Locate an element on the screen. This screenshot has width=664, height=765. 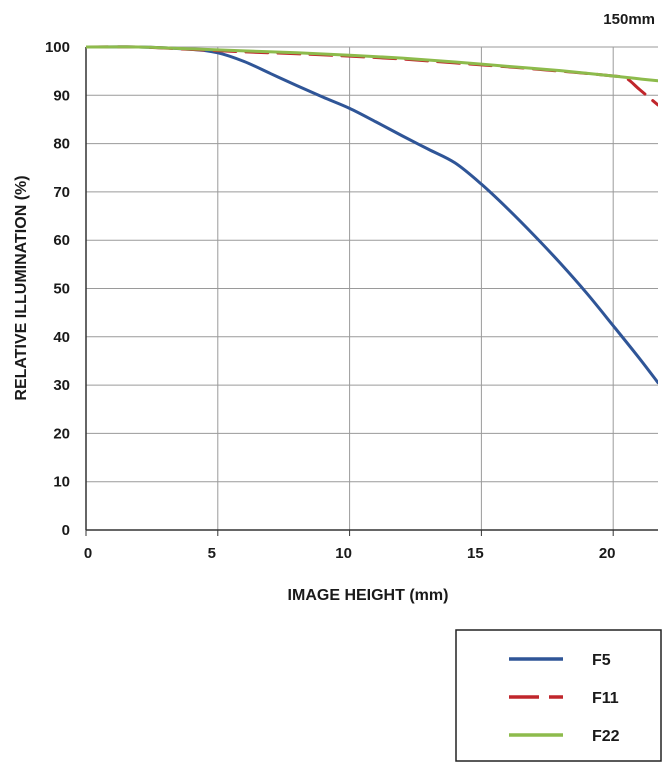
legend-label-f11: F11 is located at coordinates (605, 698).